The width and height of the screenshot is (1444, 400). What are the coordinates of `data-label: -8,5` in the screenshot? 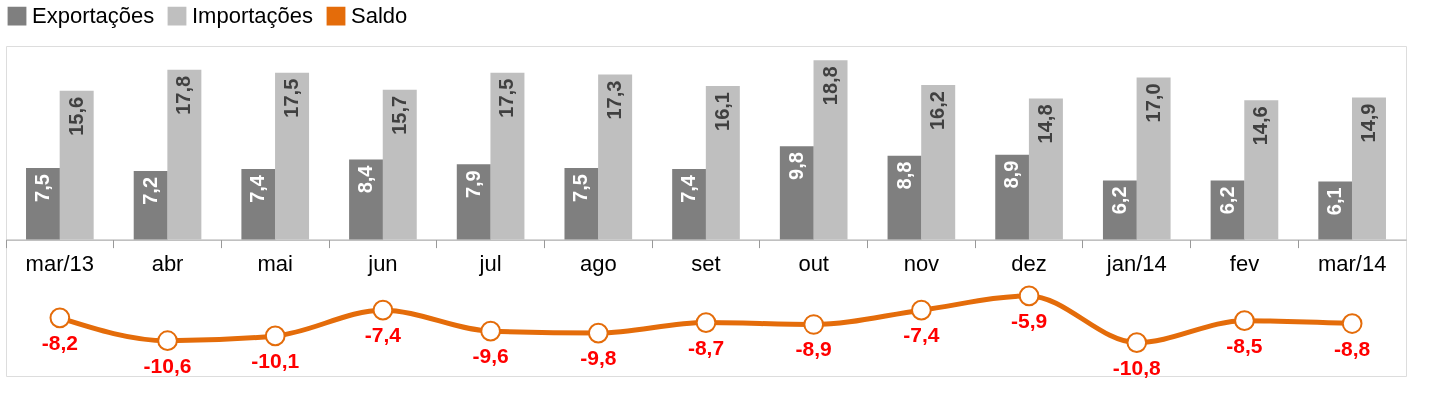 It's located at (1244, 345).